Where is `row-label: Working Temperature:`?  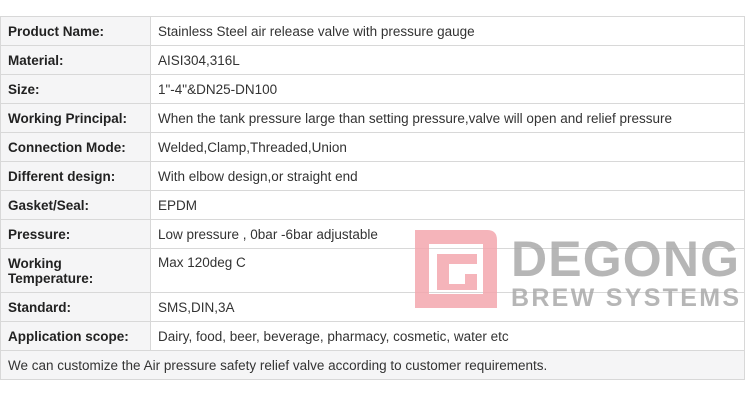 row-label: Working Temperature: is located at coordinates (75, 270).